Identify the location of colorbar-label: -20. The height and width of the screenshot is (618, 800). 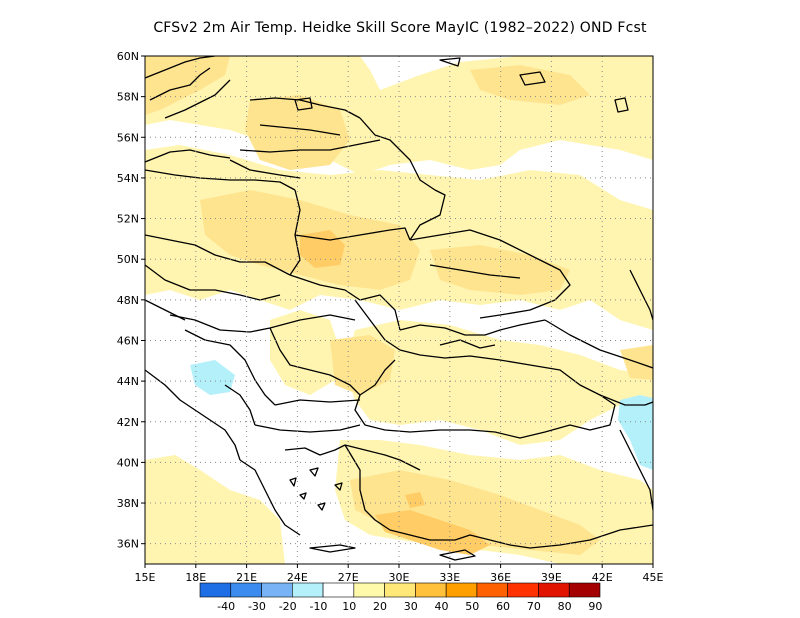
(288, 606).